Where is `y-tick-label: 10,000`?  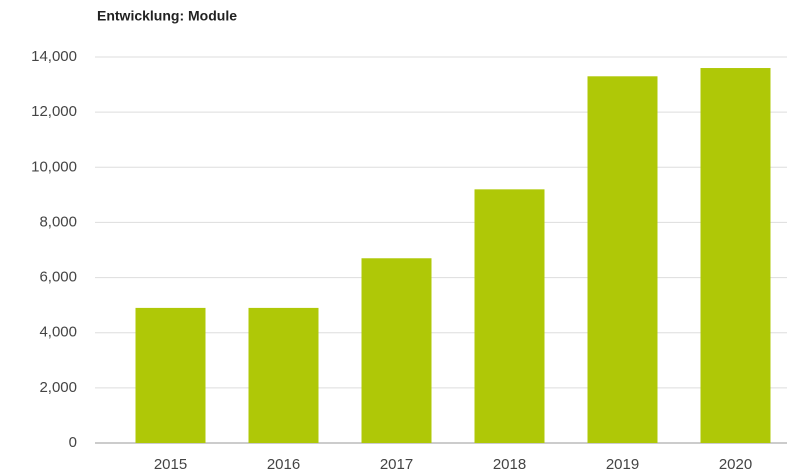 y-tick-label: 10,000 is located at coordinates (54, 166).